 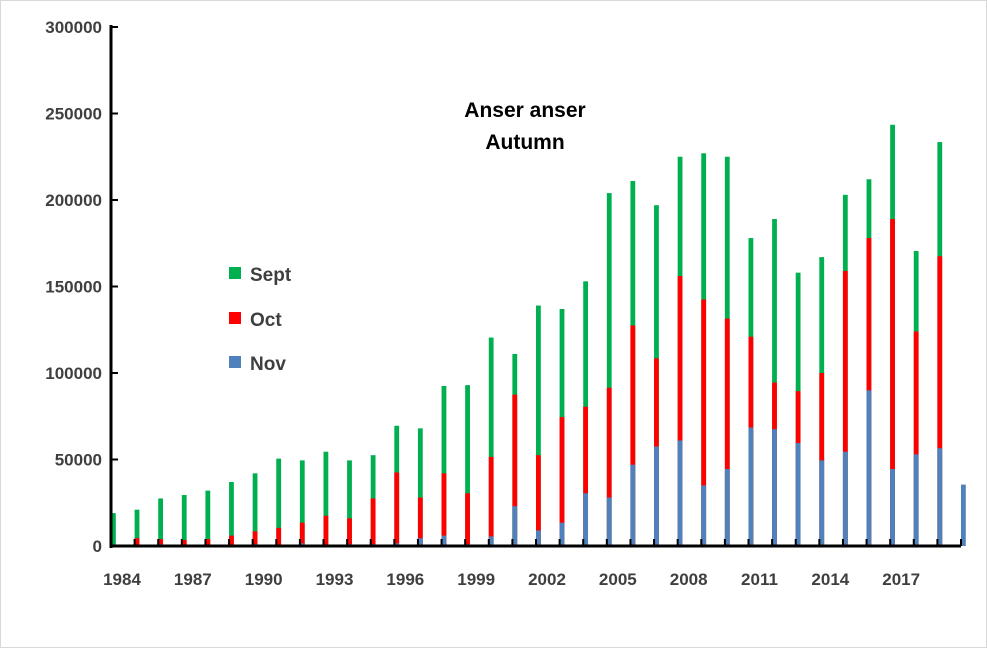 What do you see at coordinates (397, 509) in the screenshot?
I see `bar-oct-1995` at bounding box center [397, 509].